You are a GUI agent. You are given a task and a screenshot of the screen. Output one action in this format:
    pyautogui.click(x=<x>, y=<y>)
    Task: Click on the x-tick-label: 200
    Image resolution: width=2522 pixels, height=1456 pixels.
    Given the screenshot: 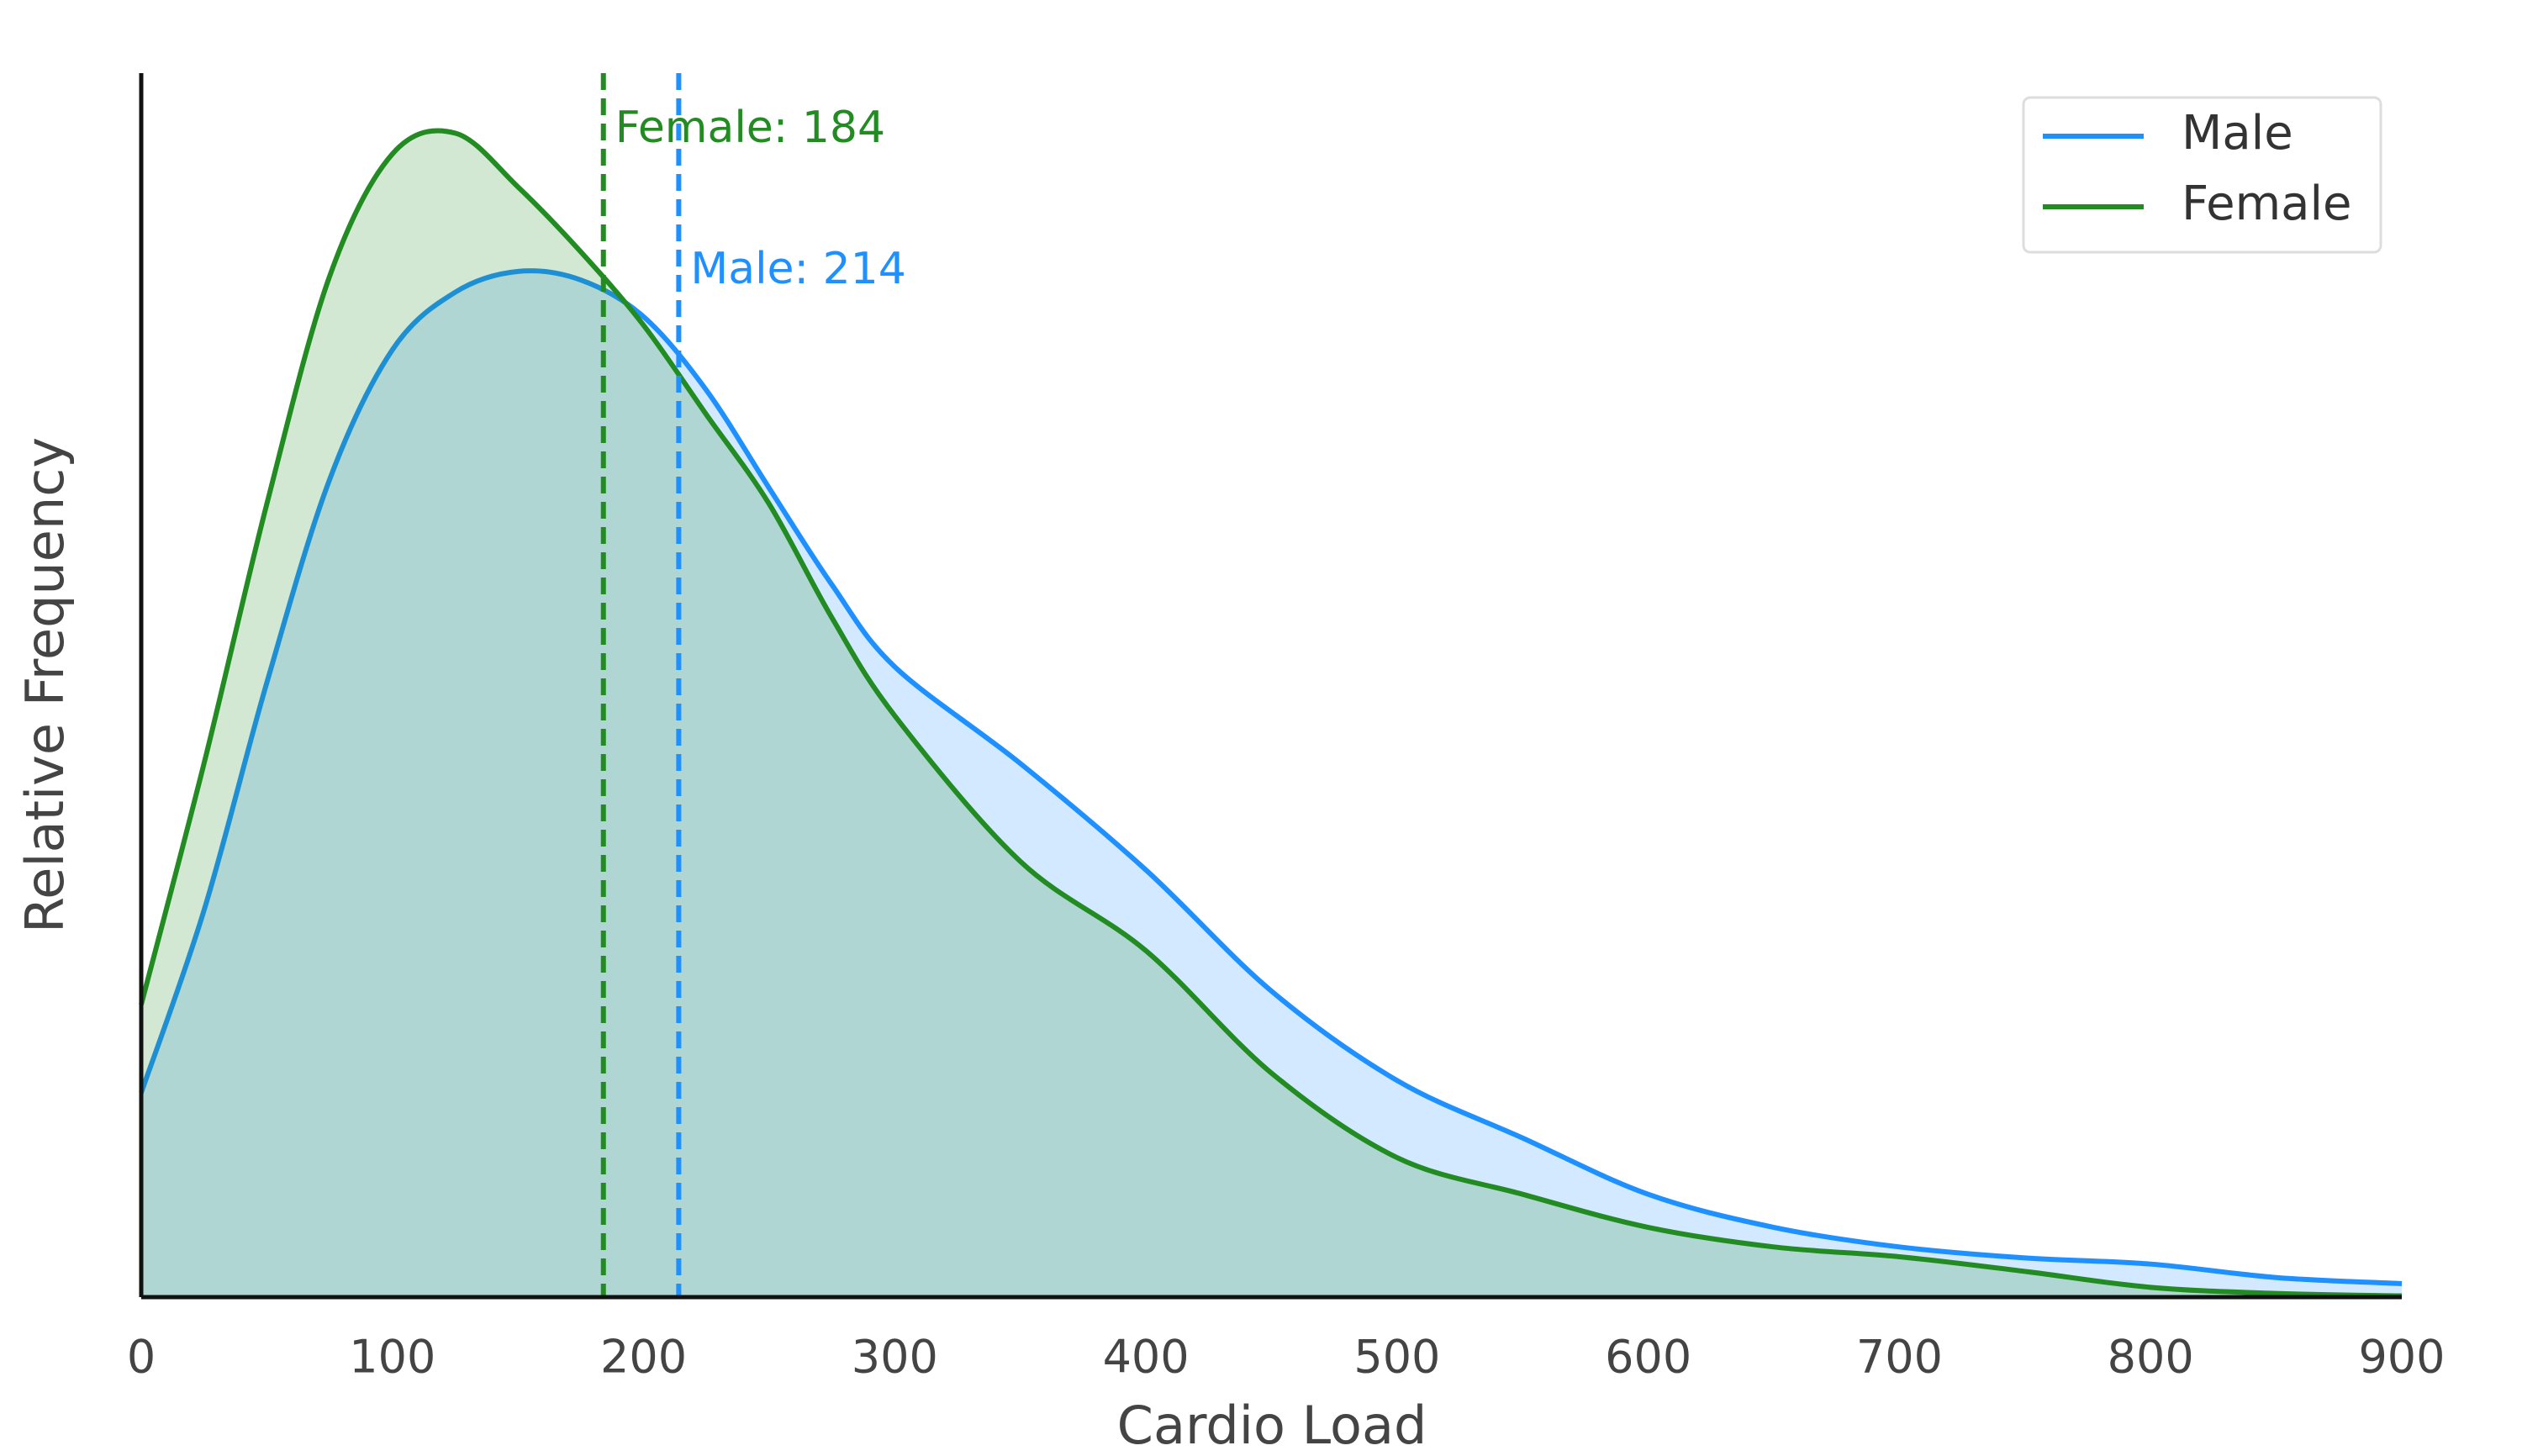 What is the action you would take?
    pyautogui.click(x=643, y=1357)
    